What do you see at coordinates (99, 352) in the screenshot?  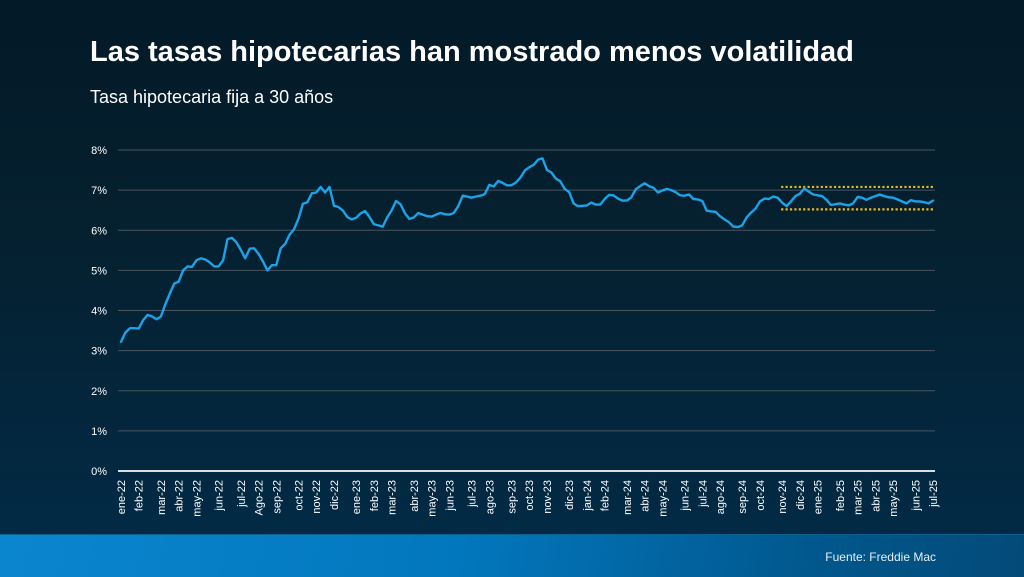 I see `y-tick-label: 3%` at bounding box center [99, 352].